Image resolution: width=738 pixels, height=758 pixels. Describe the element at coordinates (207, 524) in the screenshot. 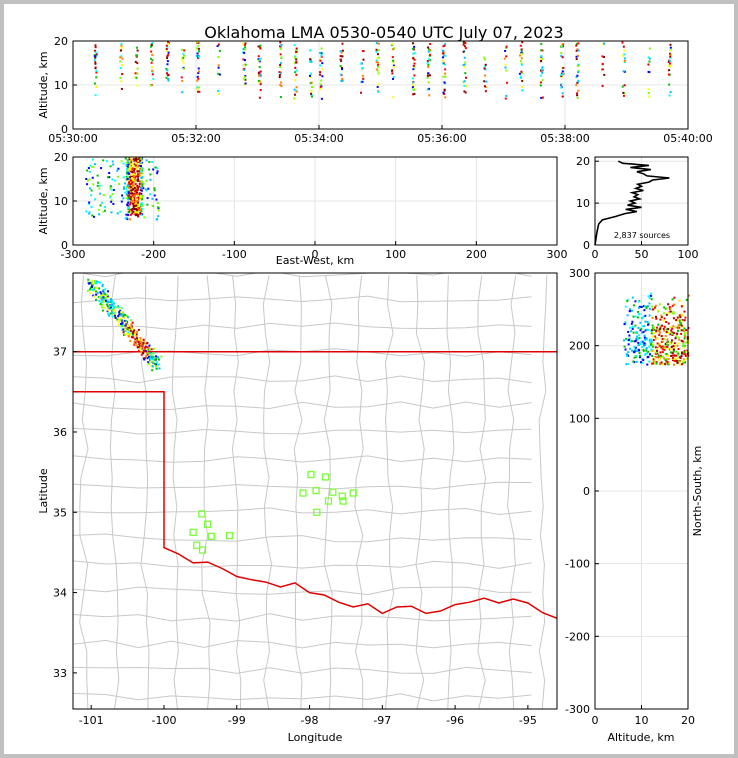

I see `lma-station-marker` at that location.